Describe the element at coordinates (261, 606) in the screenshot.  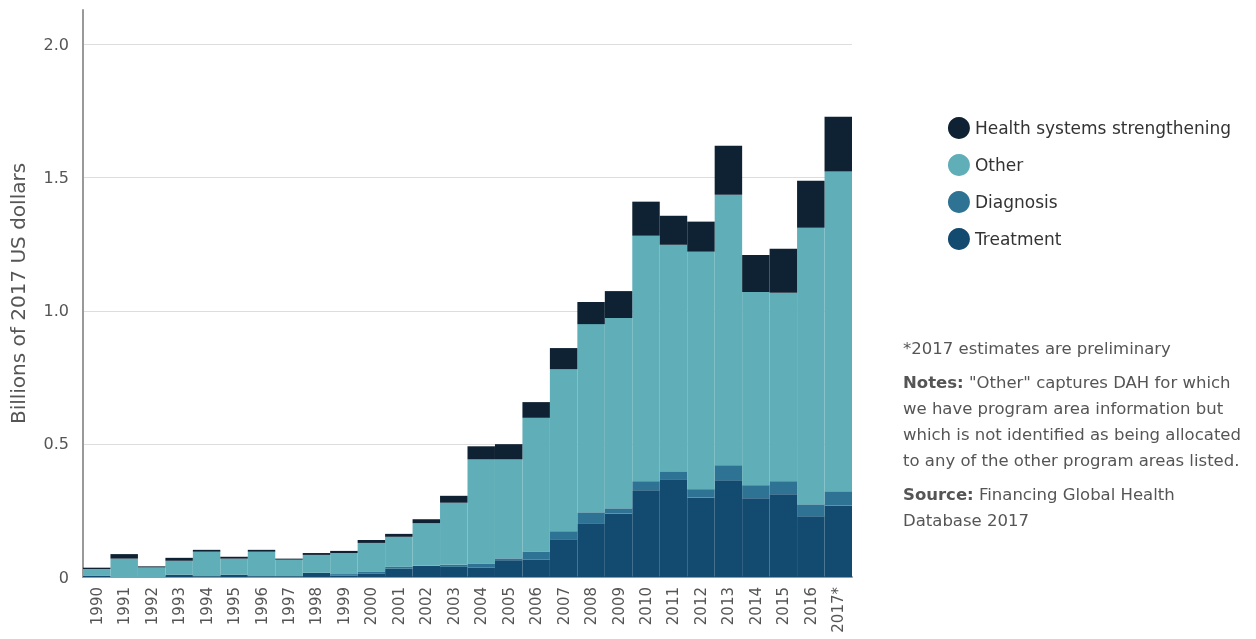
I see `x-tick-label: 1996` at that location.